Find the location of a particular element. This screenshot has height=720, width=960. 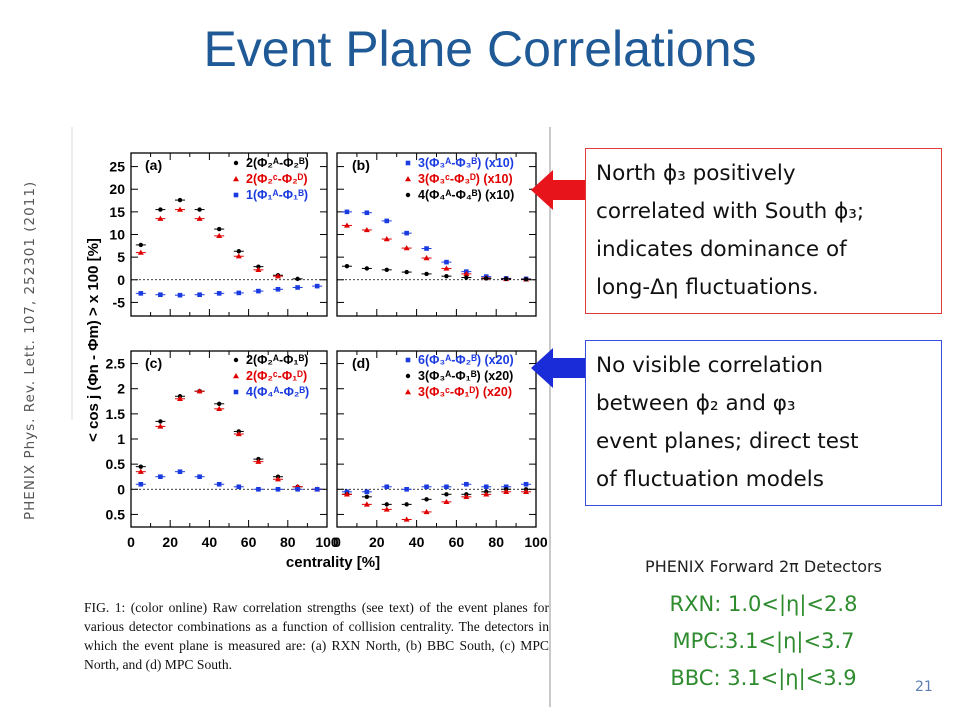

y-tick-label: 0.5 is located at coordinates (116, 464).